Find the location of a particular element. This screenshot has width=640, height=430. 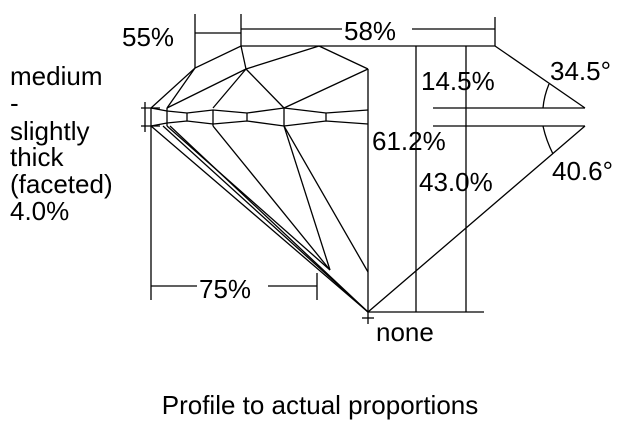

svg-text: (faceted) is located at coordinates (61, 184).